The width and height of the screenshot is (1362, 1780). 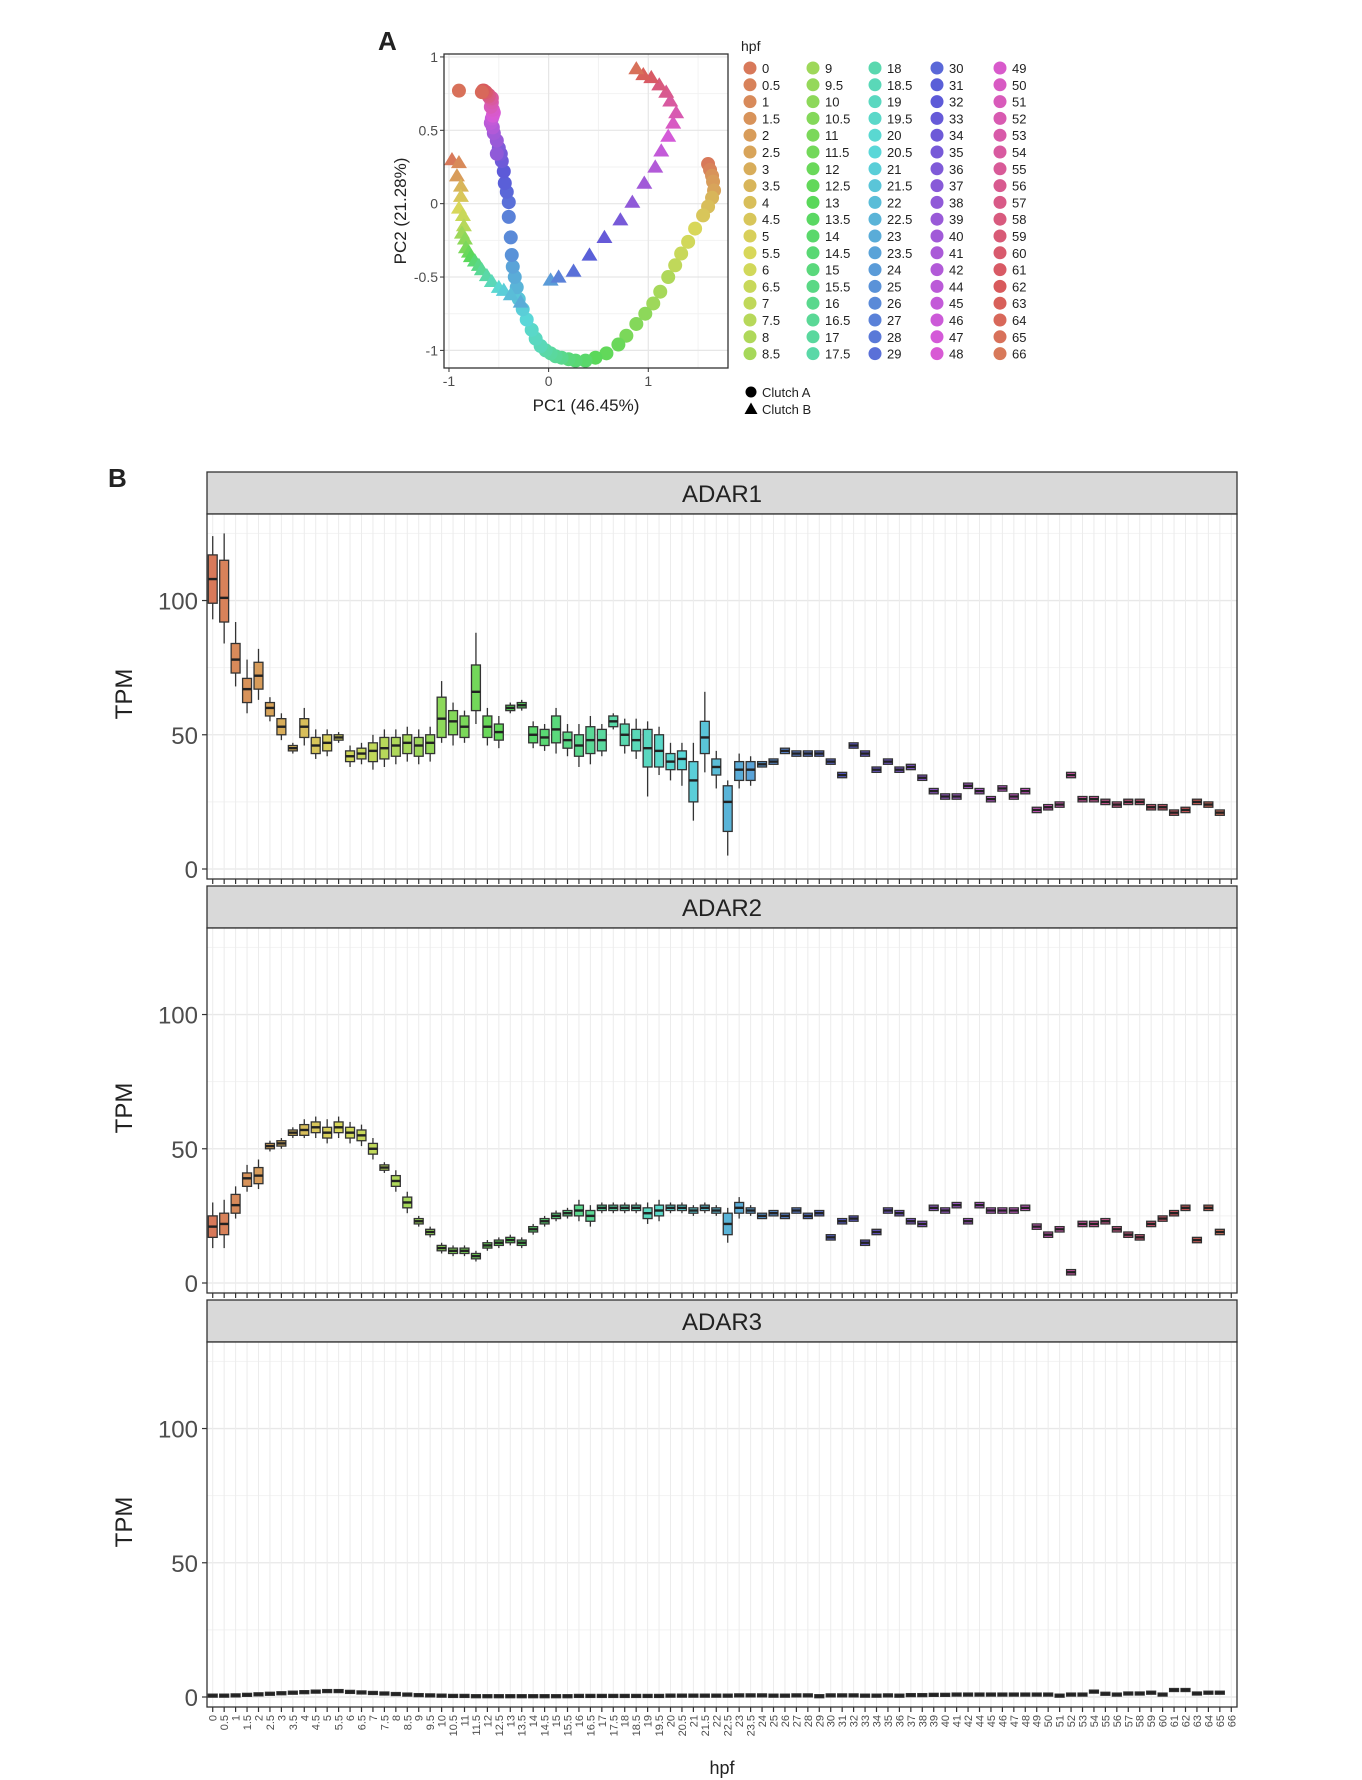 What do you see at coordinates (400, 211) in the screenshot?
I see `pca-y-axis-title: PC2 (21.28%)` at bounding box center [400, 211].